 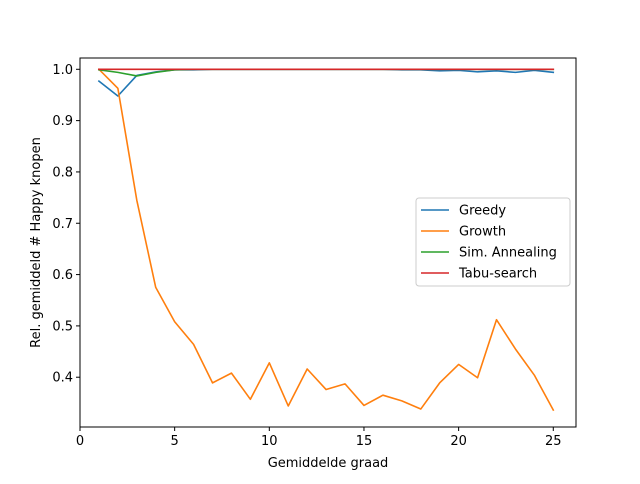 I want to click on y-axis: 0.4 0.5 0.6 0.7 0.8 0.9 1.0, so click(x=66, y=224).